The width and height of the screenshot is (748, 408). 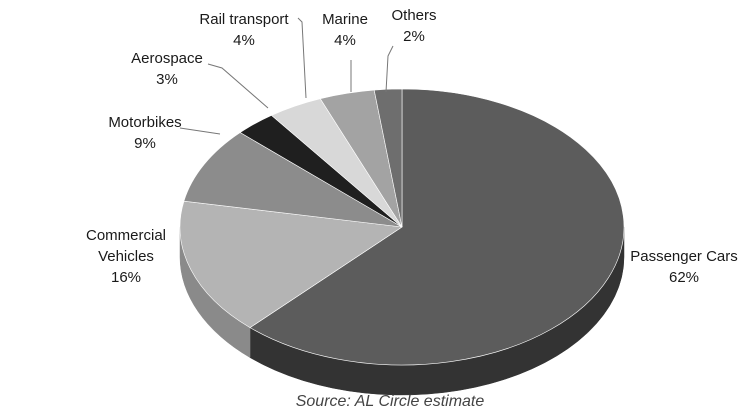 What do you see at coordinates (291, 264) in the screenshot?
I see `slice-commercial-vehicles` at bounding box center [291, 264].